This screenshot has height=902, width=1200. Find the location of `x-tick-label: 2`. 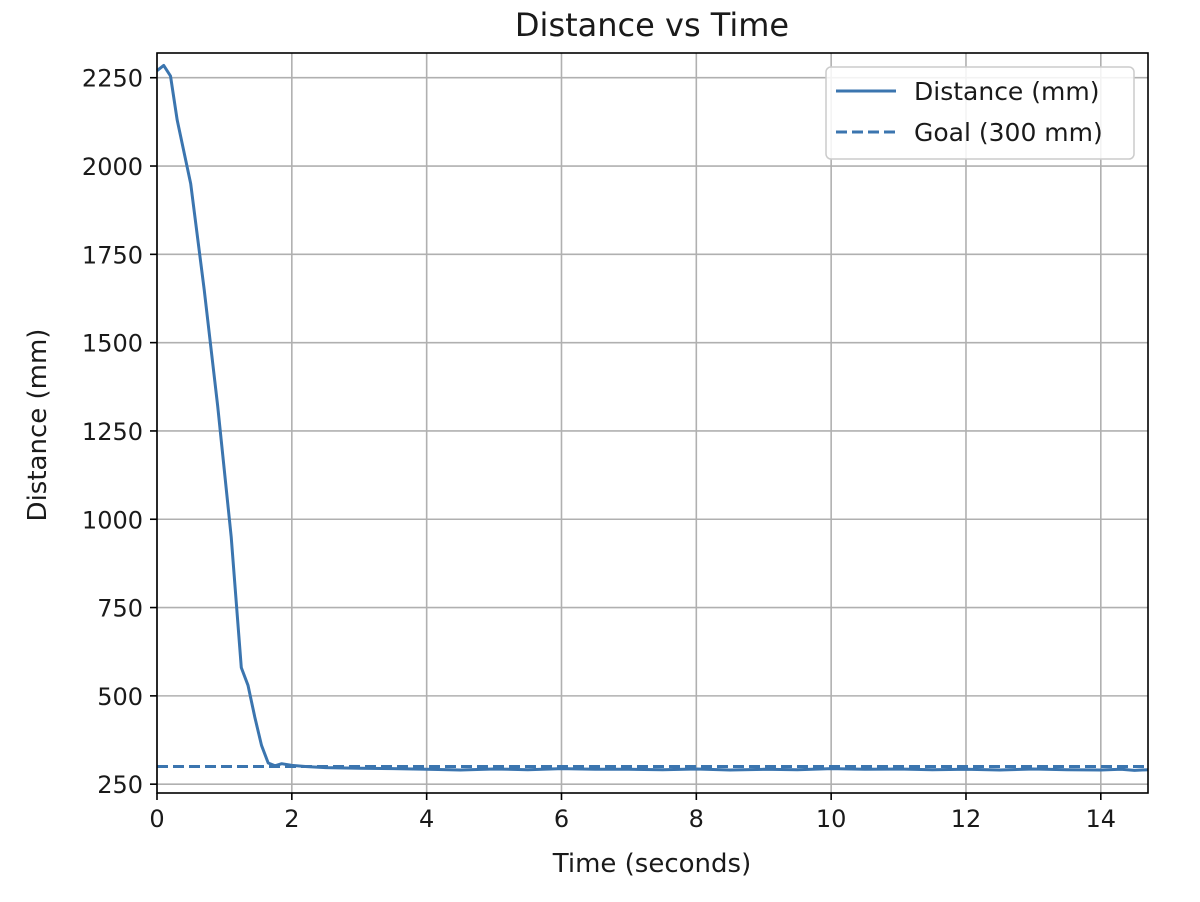

x-tick-label: 2 is located at coordinates (291, 819).